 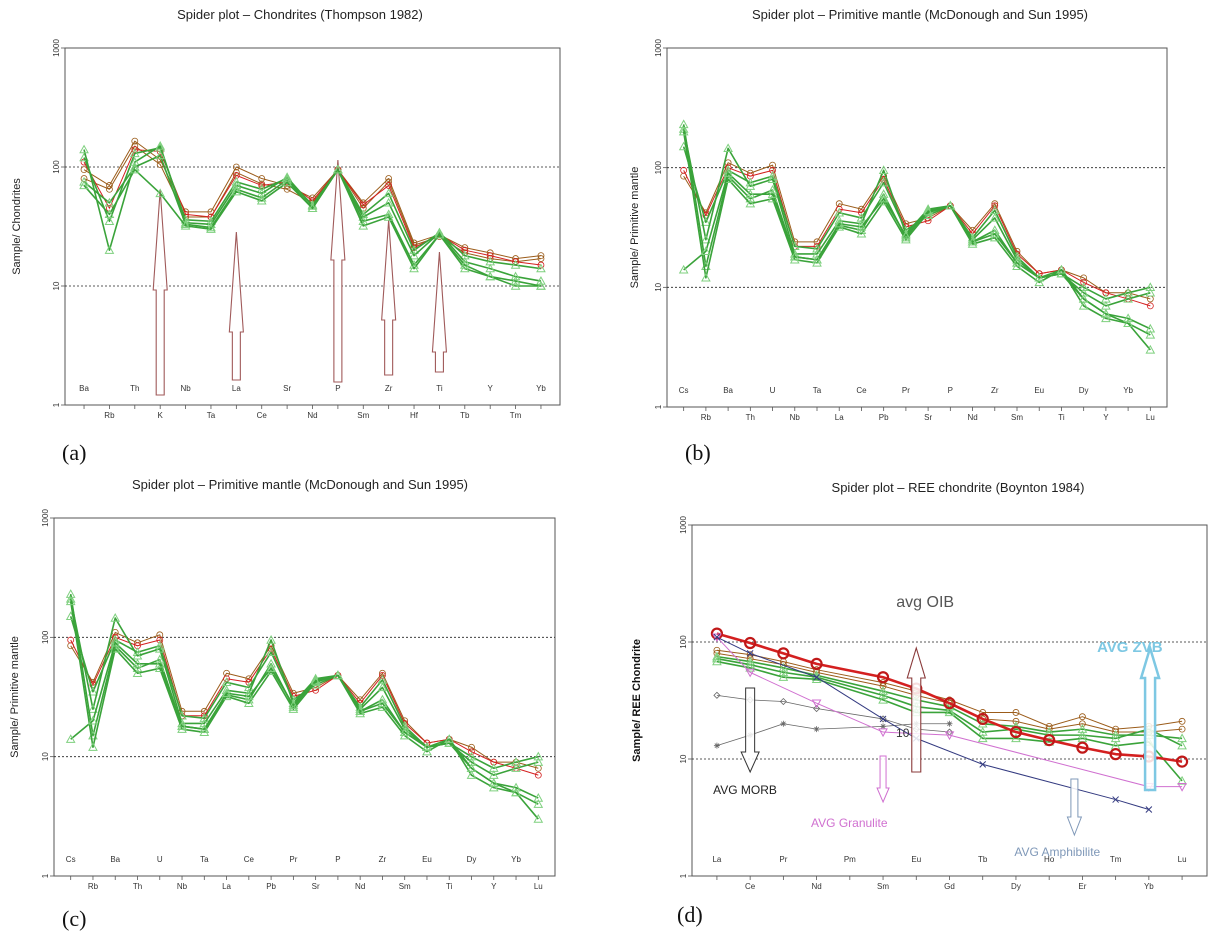 What do you see at coordinates (1016, 886) in the screenshot?
I see `x-tick-label-bottom: Dy` at bounding box center [1016, 886].